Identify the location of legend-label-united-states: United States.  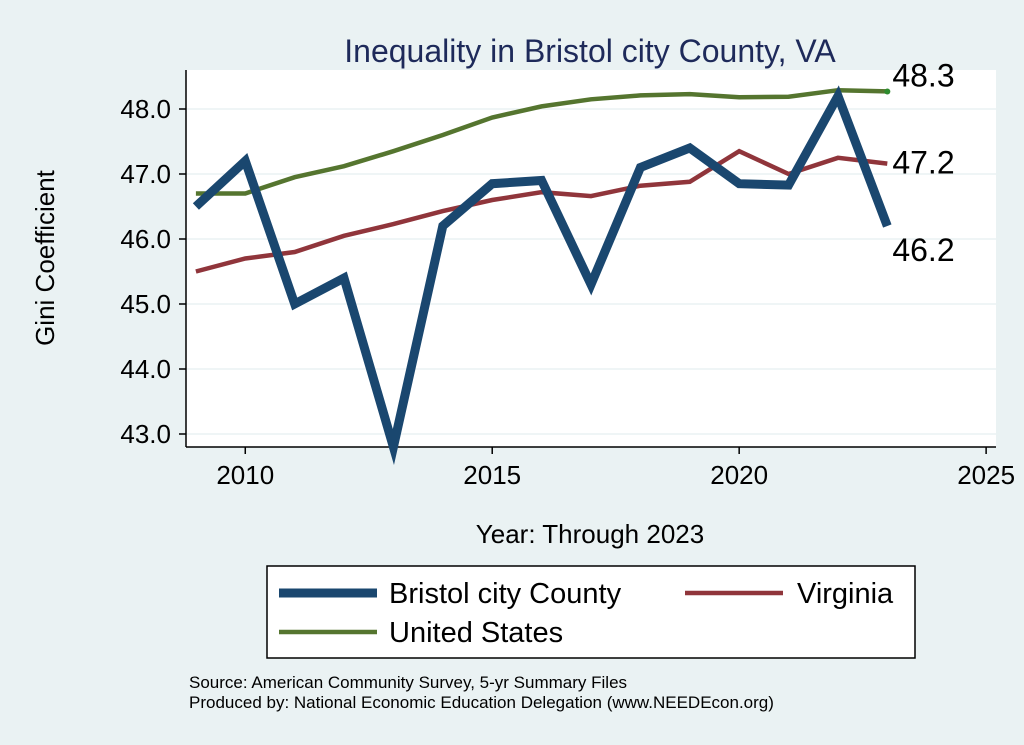
(476, 633).